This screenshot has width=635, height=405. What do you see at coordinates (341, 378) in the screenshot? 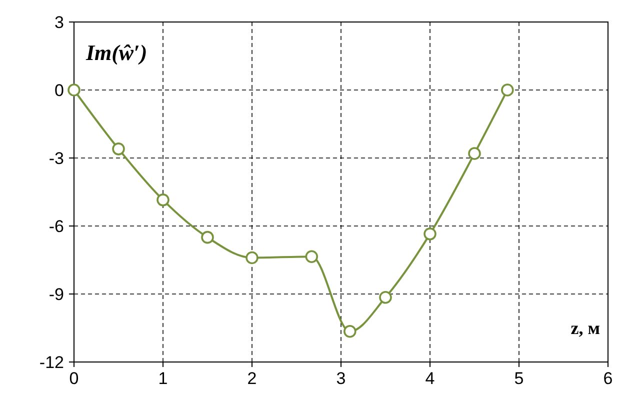
I see `x-tick-label: 3` at bounding box center [341, 378].